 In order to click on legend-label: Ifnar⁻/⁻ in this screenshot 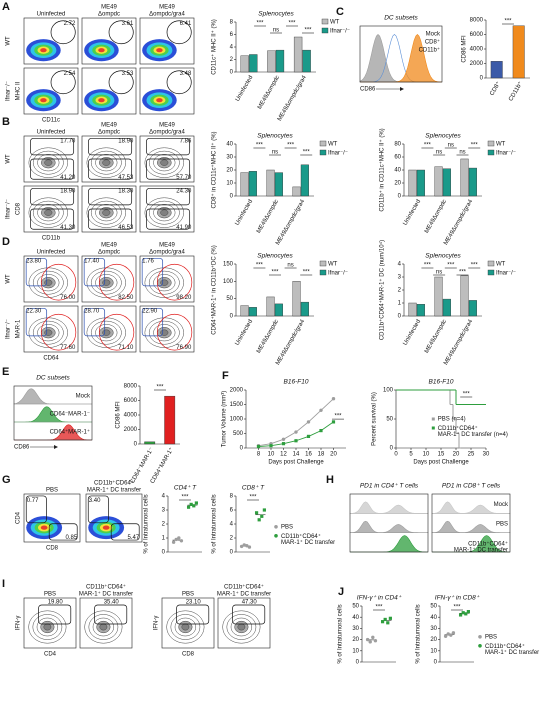, I will do `click(506, 274)`.